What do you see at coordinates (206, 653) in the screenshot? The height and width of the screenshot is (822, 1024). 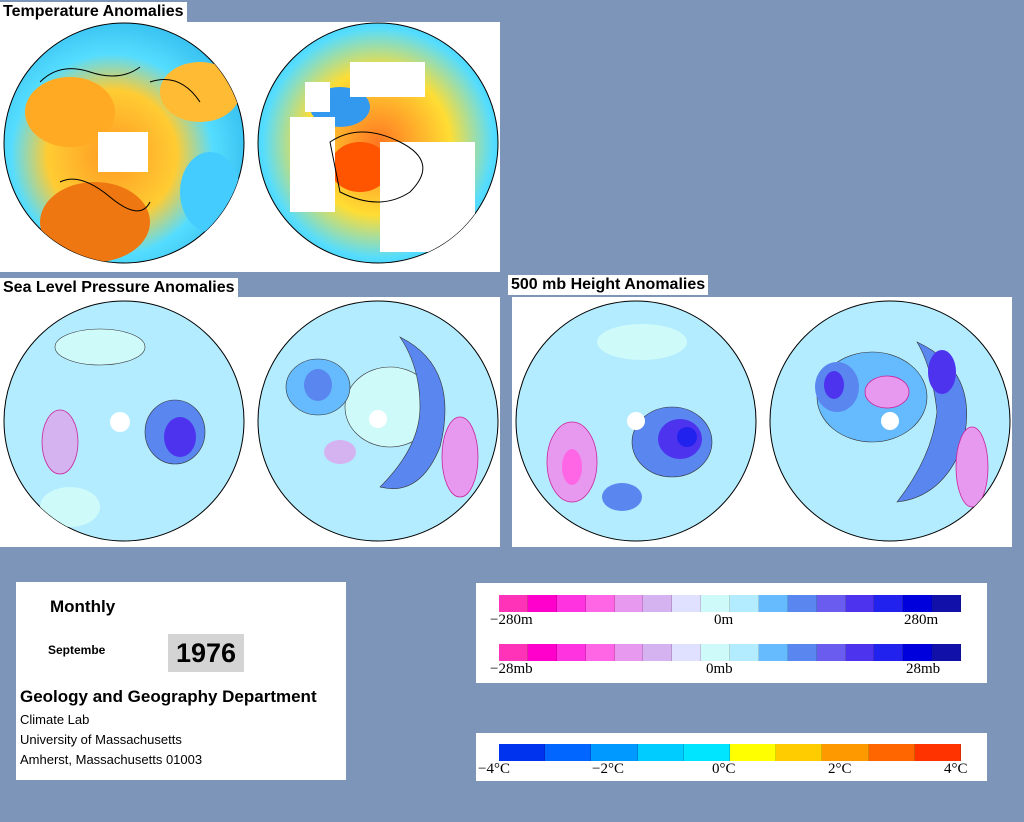 I see `year-label: 1976` at bounding box center [206, 653].